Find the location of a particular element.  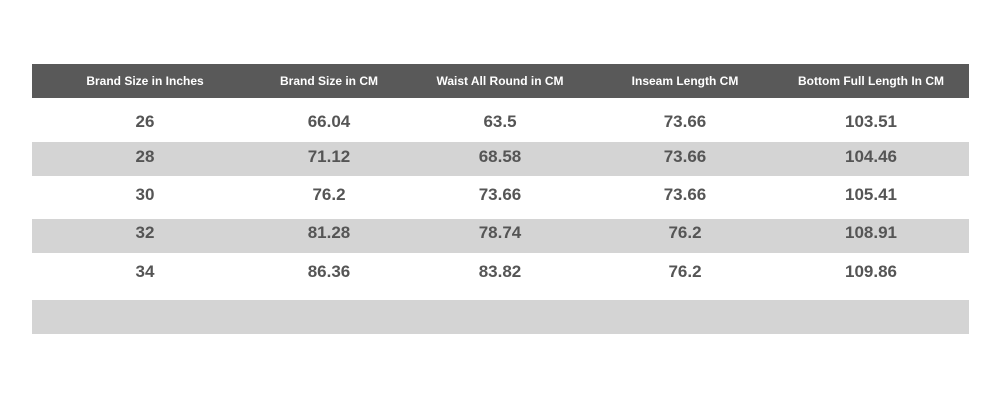

empty-row is located at coordinates (500, 317).